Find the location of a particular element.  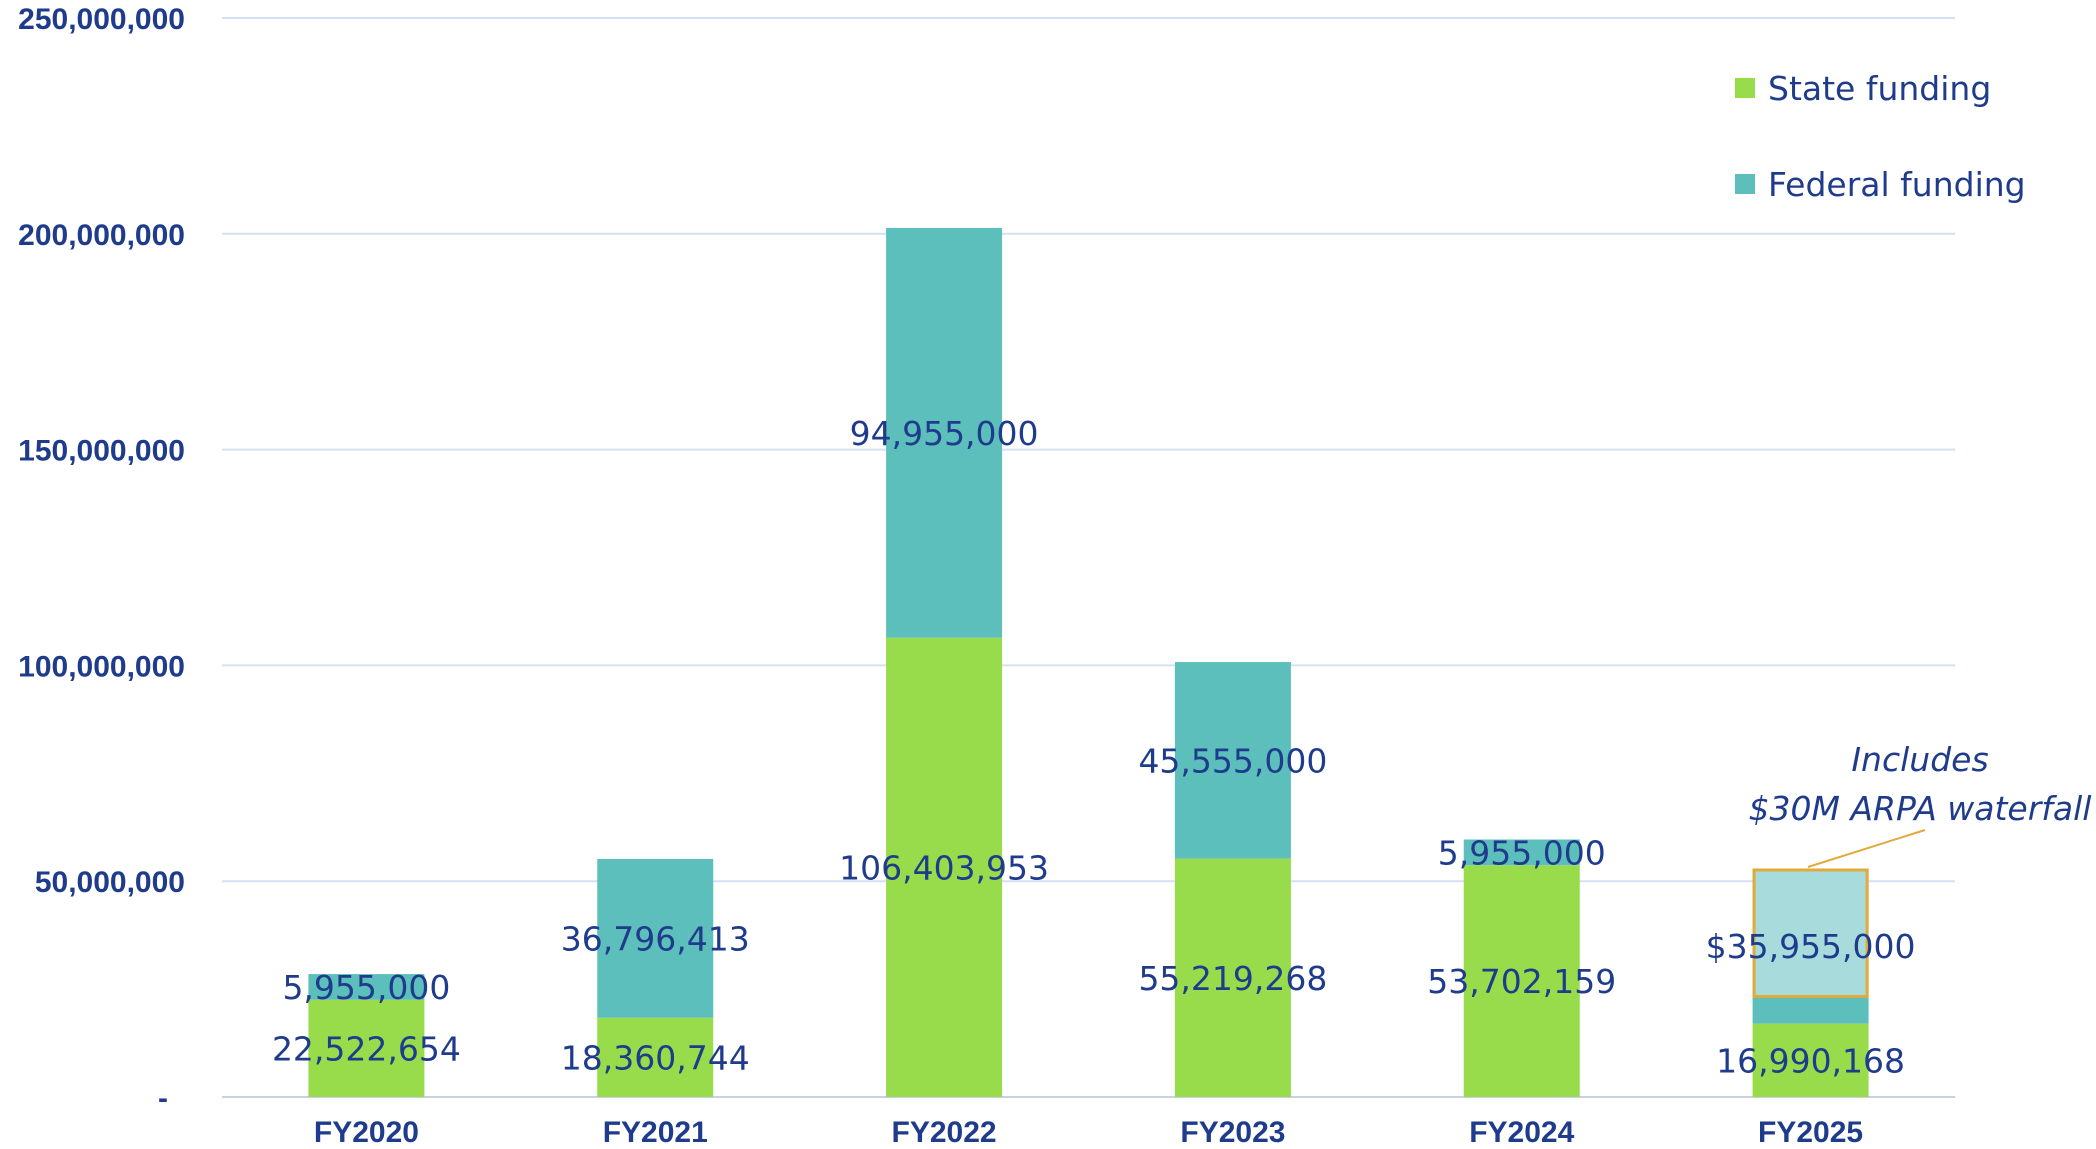

data-label-federal-fy2025: $35,955,000 is located at coordinates (1811, 946).